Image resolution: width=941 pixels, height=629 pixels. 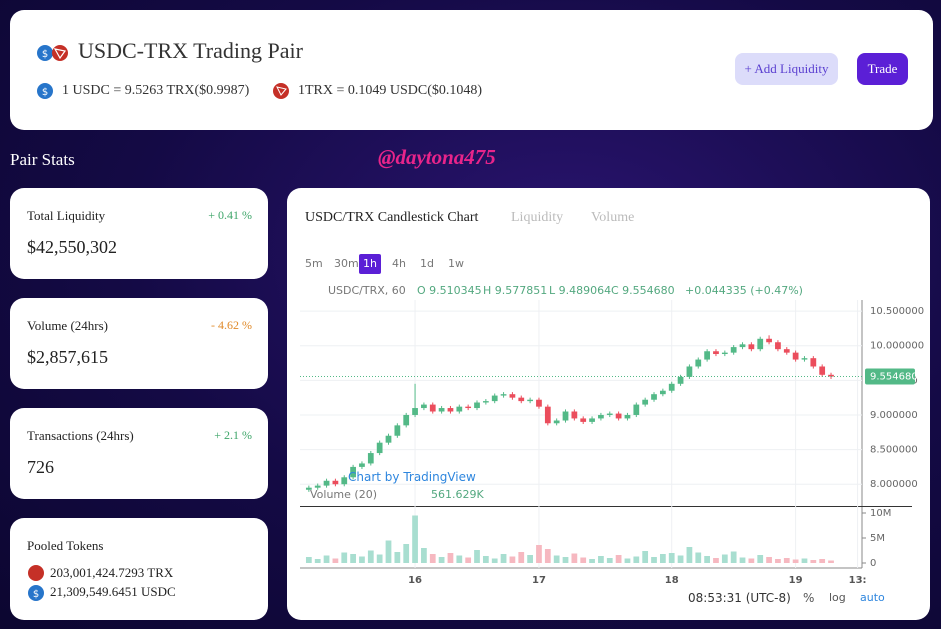 I want to click on trade-button: Trade, so click(x=882, y=69).